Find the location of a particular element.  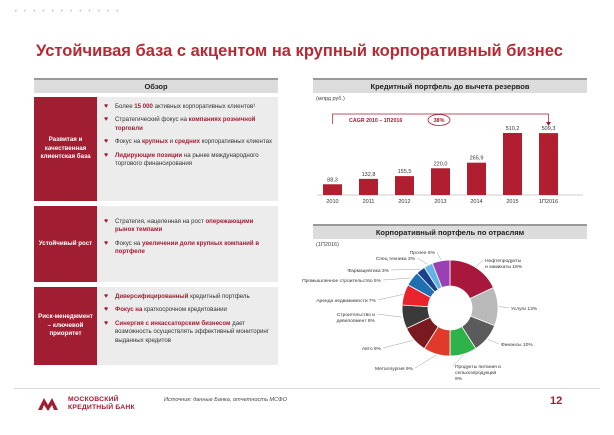

slice-label: Финансы 10% is located at coordinates (517, 345).